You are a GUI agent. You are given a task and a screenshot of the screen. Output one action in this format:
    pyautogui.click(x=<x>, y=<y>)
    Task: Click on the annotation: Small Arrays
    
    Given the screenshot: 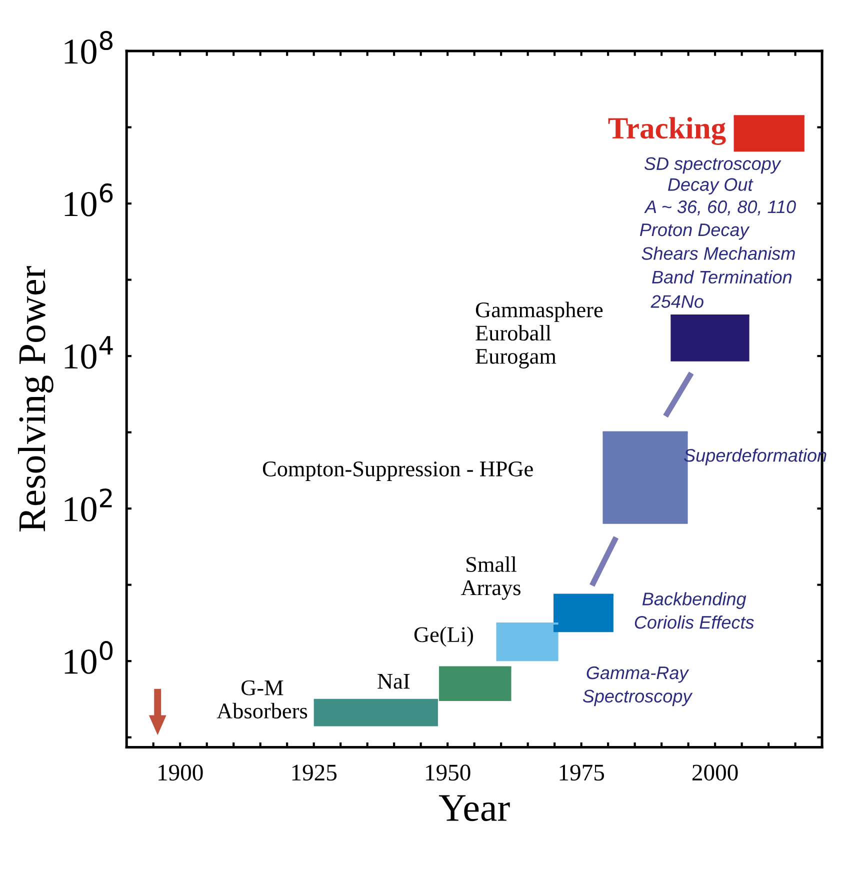 What is the action you would take?
    pyautogui.click(x=490, y=578)
    